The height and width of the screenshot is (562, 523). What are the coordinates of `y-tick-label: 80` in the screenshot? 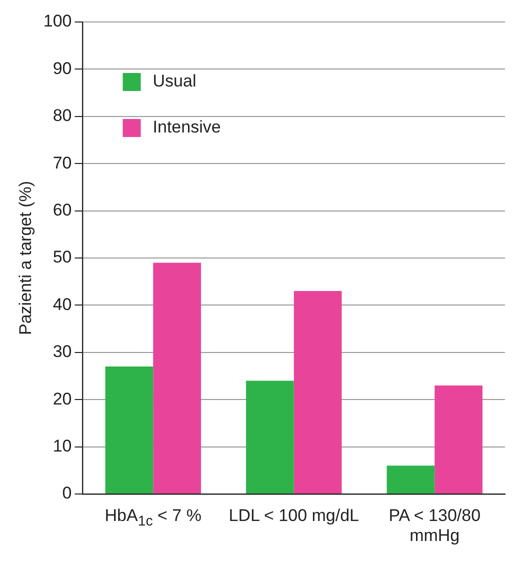 It's located at (62, 116).